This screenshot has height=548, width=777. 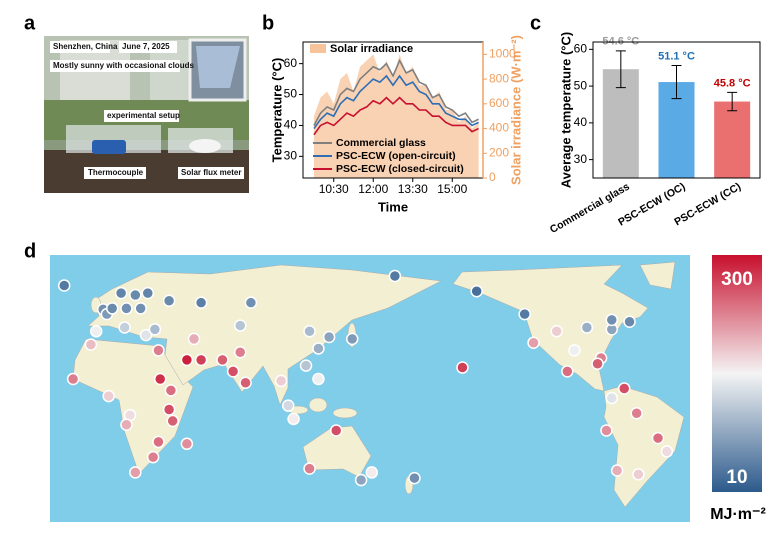 What do you see at coordinates (499, 103) in the screenshot?
I see `y2-tick-label: 600` at bounding box center [499, 103].